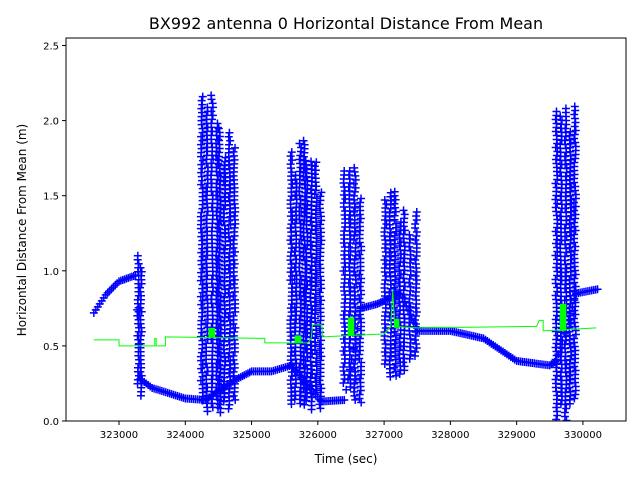 This screenshot has width=640, height=484. What do you see at coordinates (54, 235) in the screenshot?
I see `y-axis: 0.0 0.5 1.0 1.5 2.0 2.5` at bounding box center [54, 235].